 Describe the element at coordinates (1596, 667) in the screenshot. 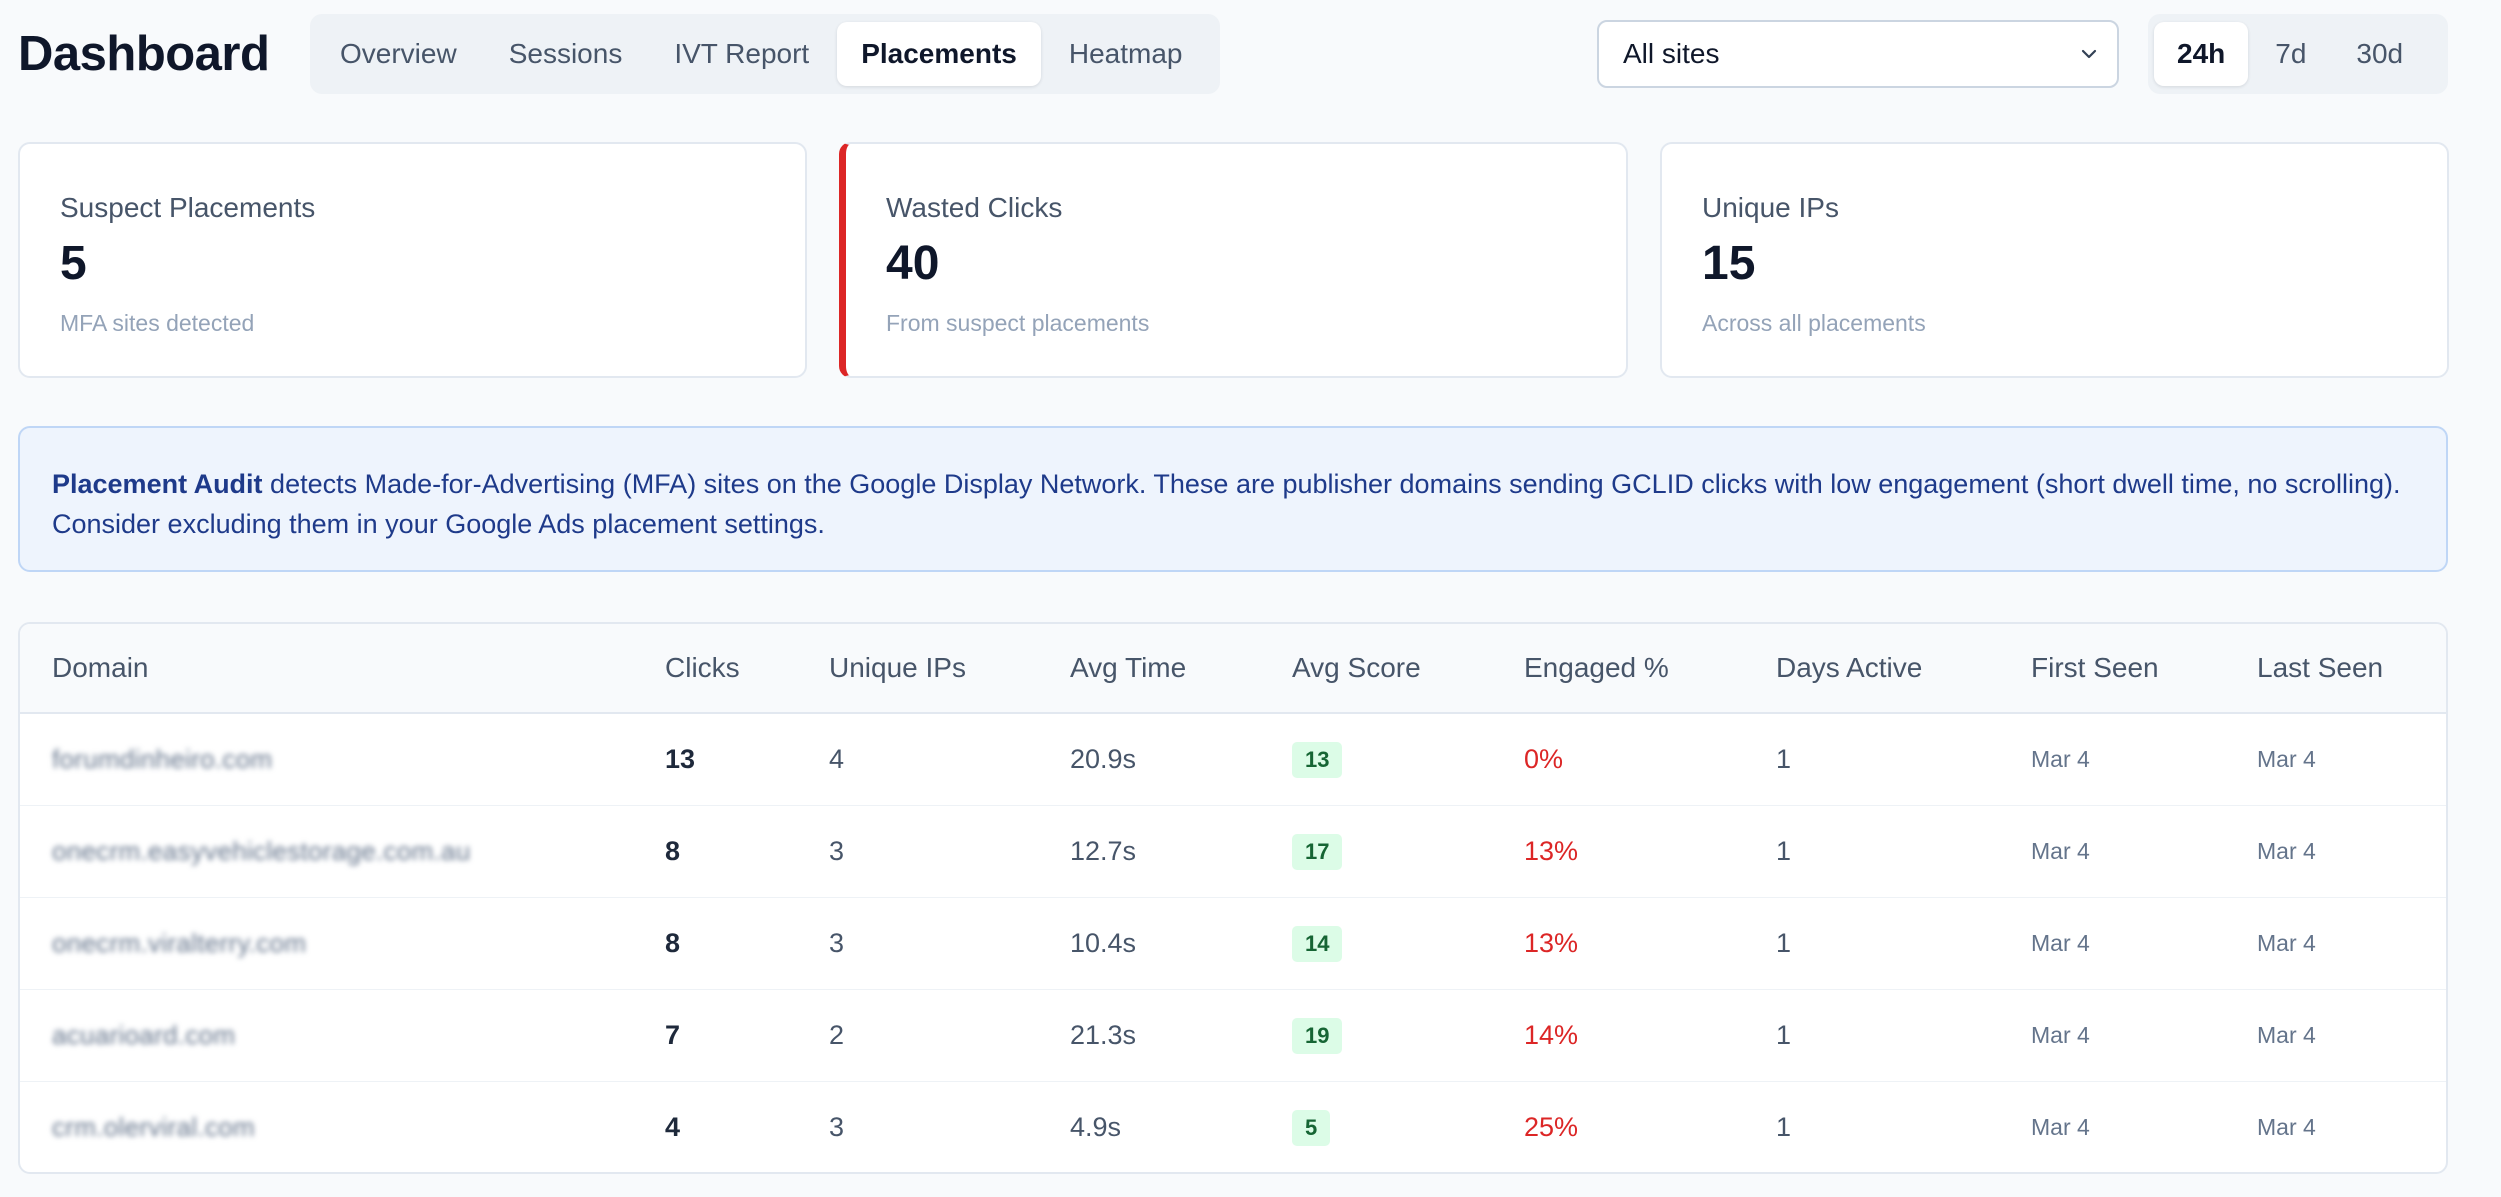

I see `column-header-engaged: Engaged %` at that location.